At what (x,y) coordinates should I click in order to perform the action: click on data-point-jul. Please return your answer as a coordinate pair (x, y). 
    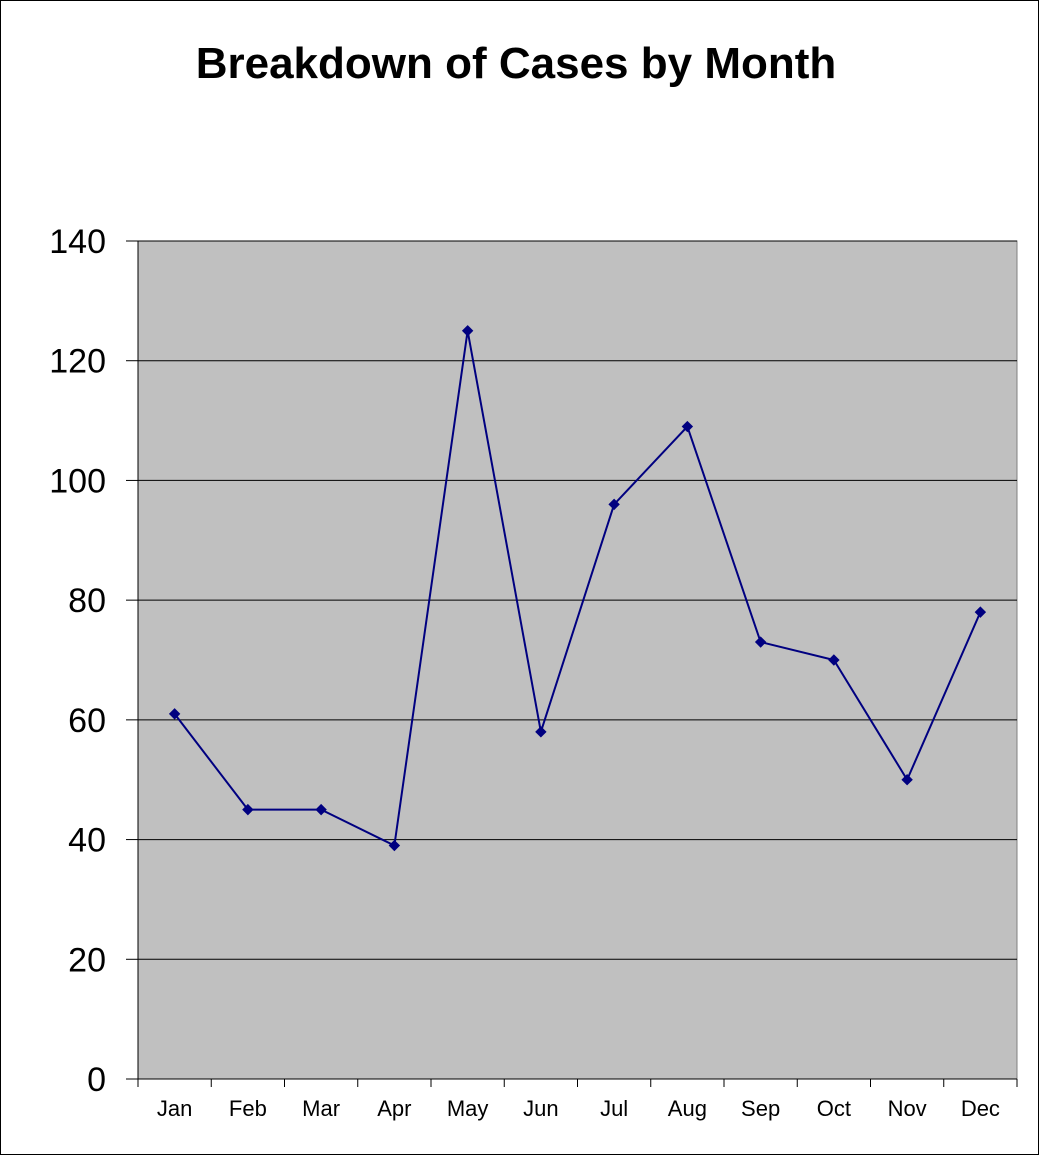
    Looking at the image, I should click on (614, 504).